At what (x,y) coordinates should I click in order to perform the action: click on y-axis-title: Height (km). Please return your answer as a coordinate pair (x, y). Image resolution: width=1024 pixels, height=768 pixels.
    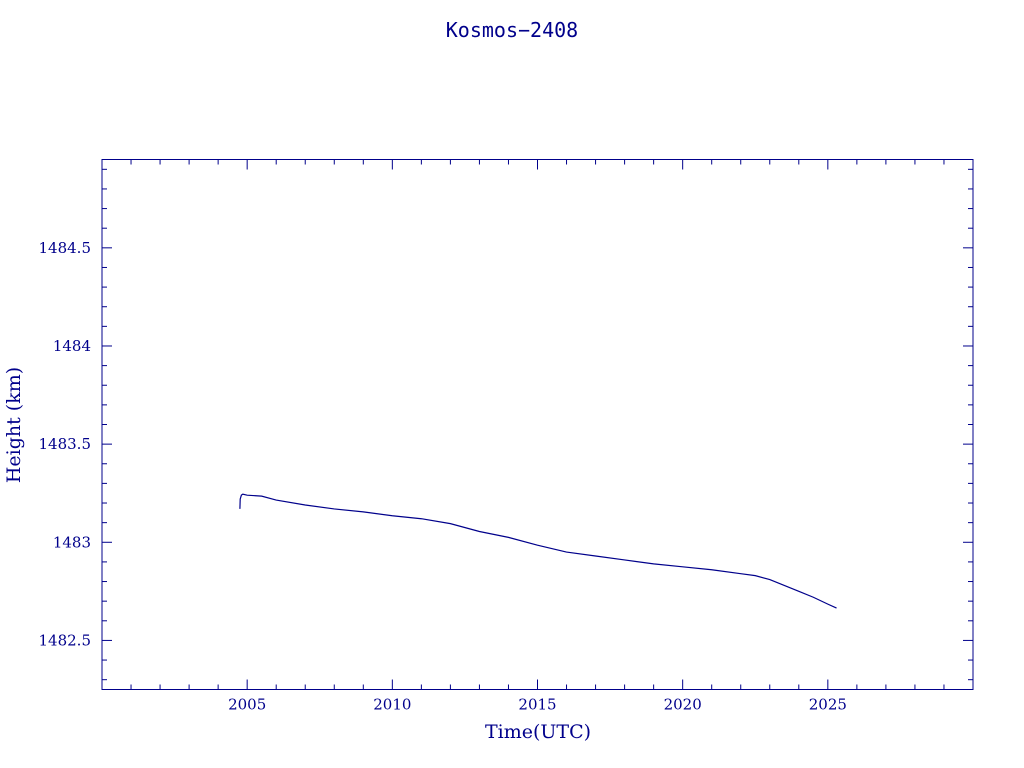
    Looking at the image, I should click on (14, 425).